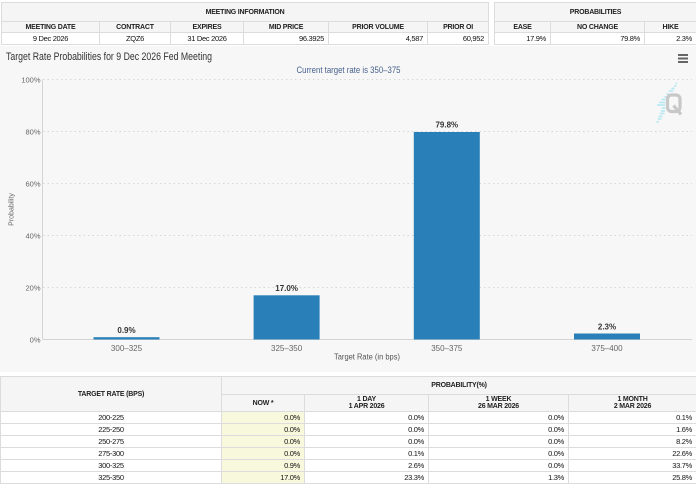 The width and height of the screenshot is (696, 484). Describe the element at coordinates (607, 327) in the screenshot. I see `svg-text: 2.3%` at that location.